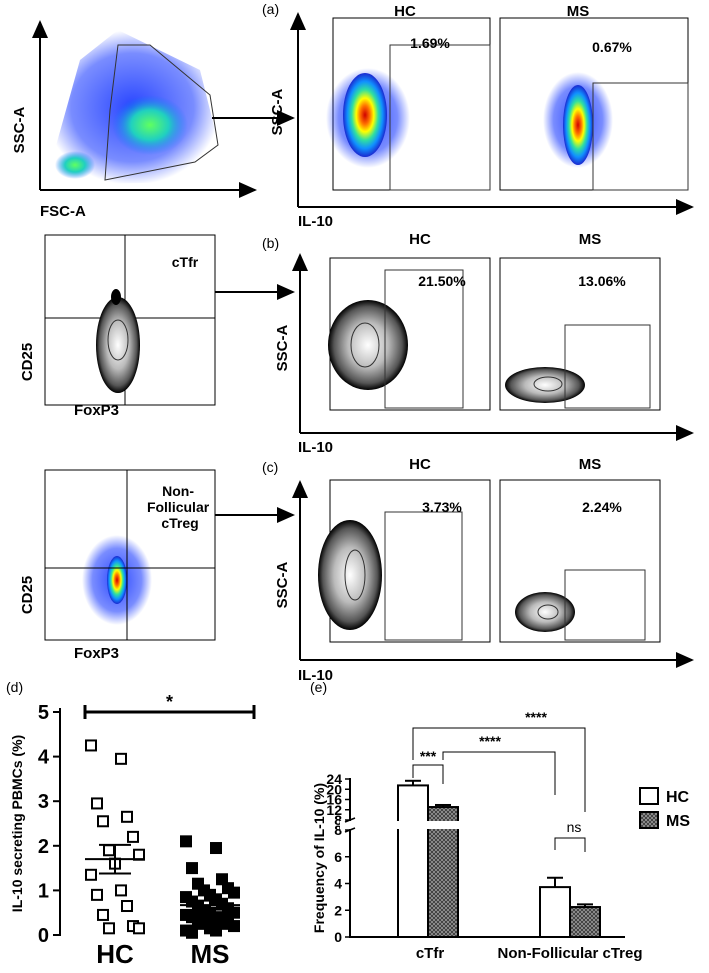 This screenshot has width=709, height=973. I want to click on group-label: HC, so click(420, 239).